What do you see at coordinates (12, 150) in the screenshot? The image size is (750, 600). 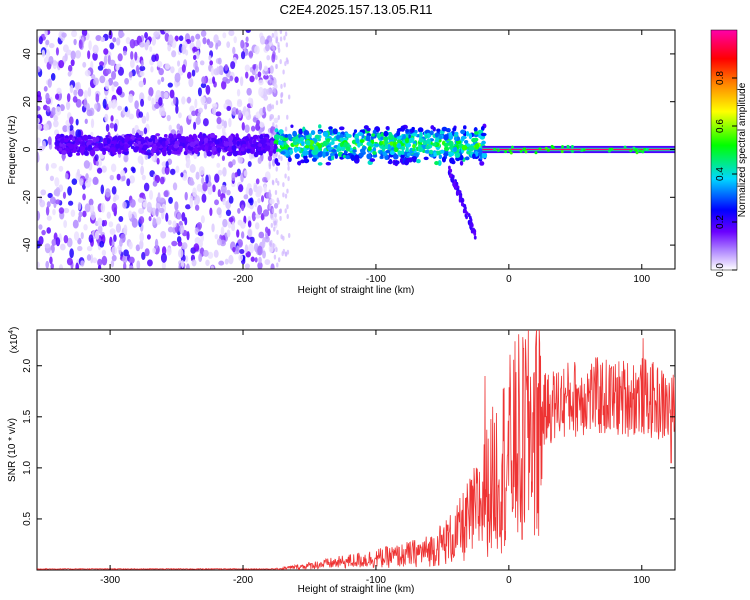 I see `spectrogram-y-label: Frequency (Hz)` at bounding box center [12, 150].